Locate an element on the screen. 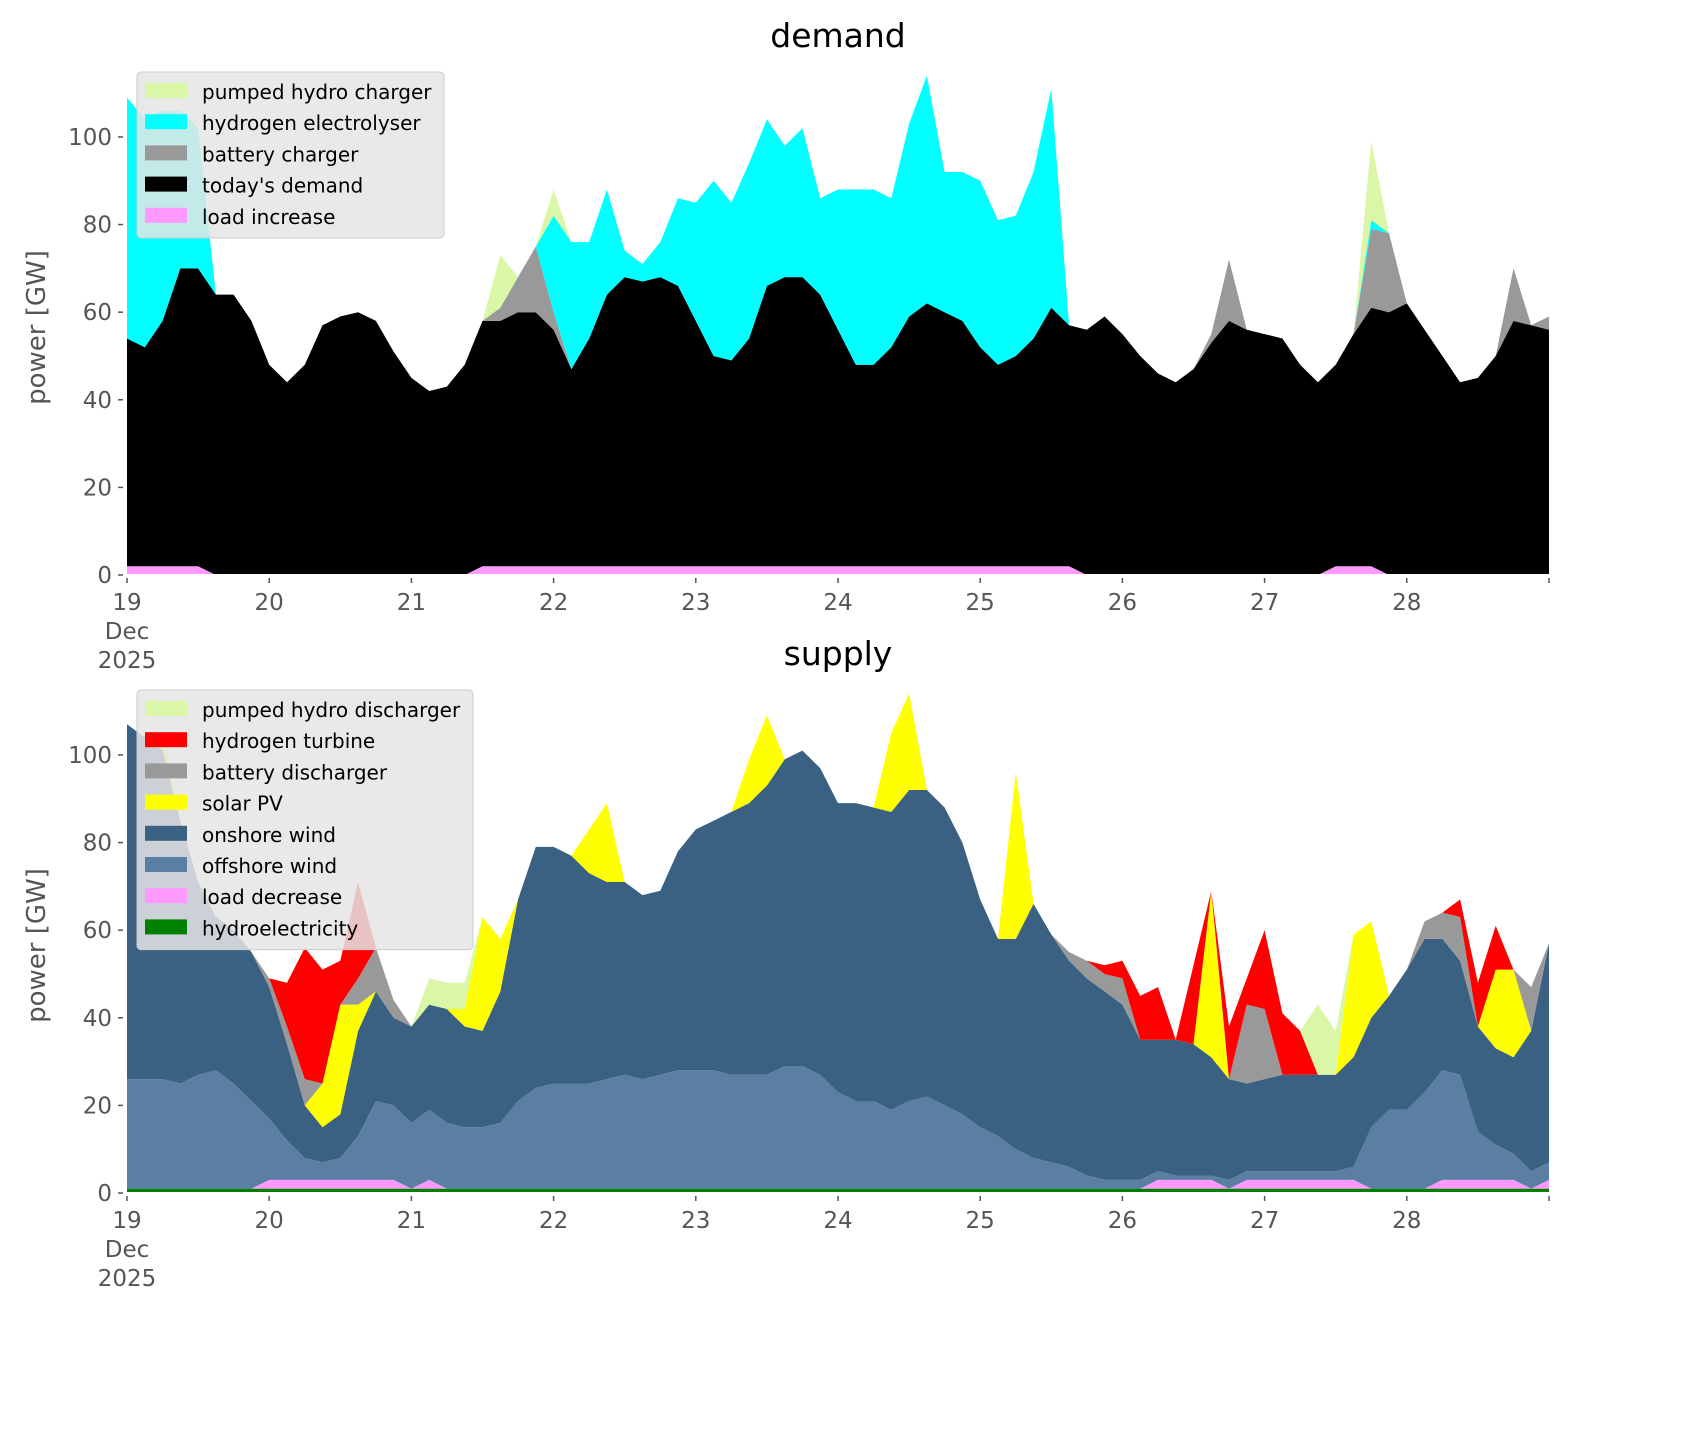 This screenshot has height=1431, width=1706. legend-item-onshore-wind: onshore wind is located at coordinates (240, 835).